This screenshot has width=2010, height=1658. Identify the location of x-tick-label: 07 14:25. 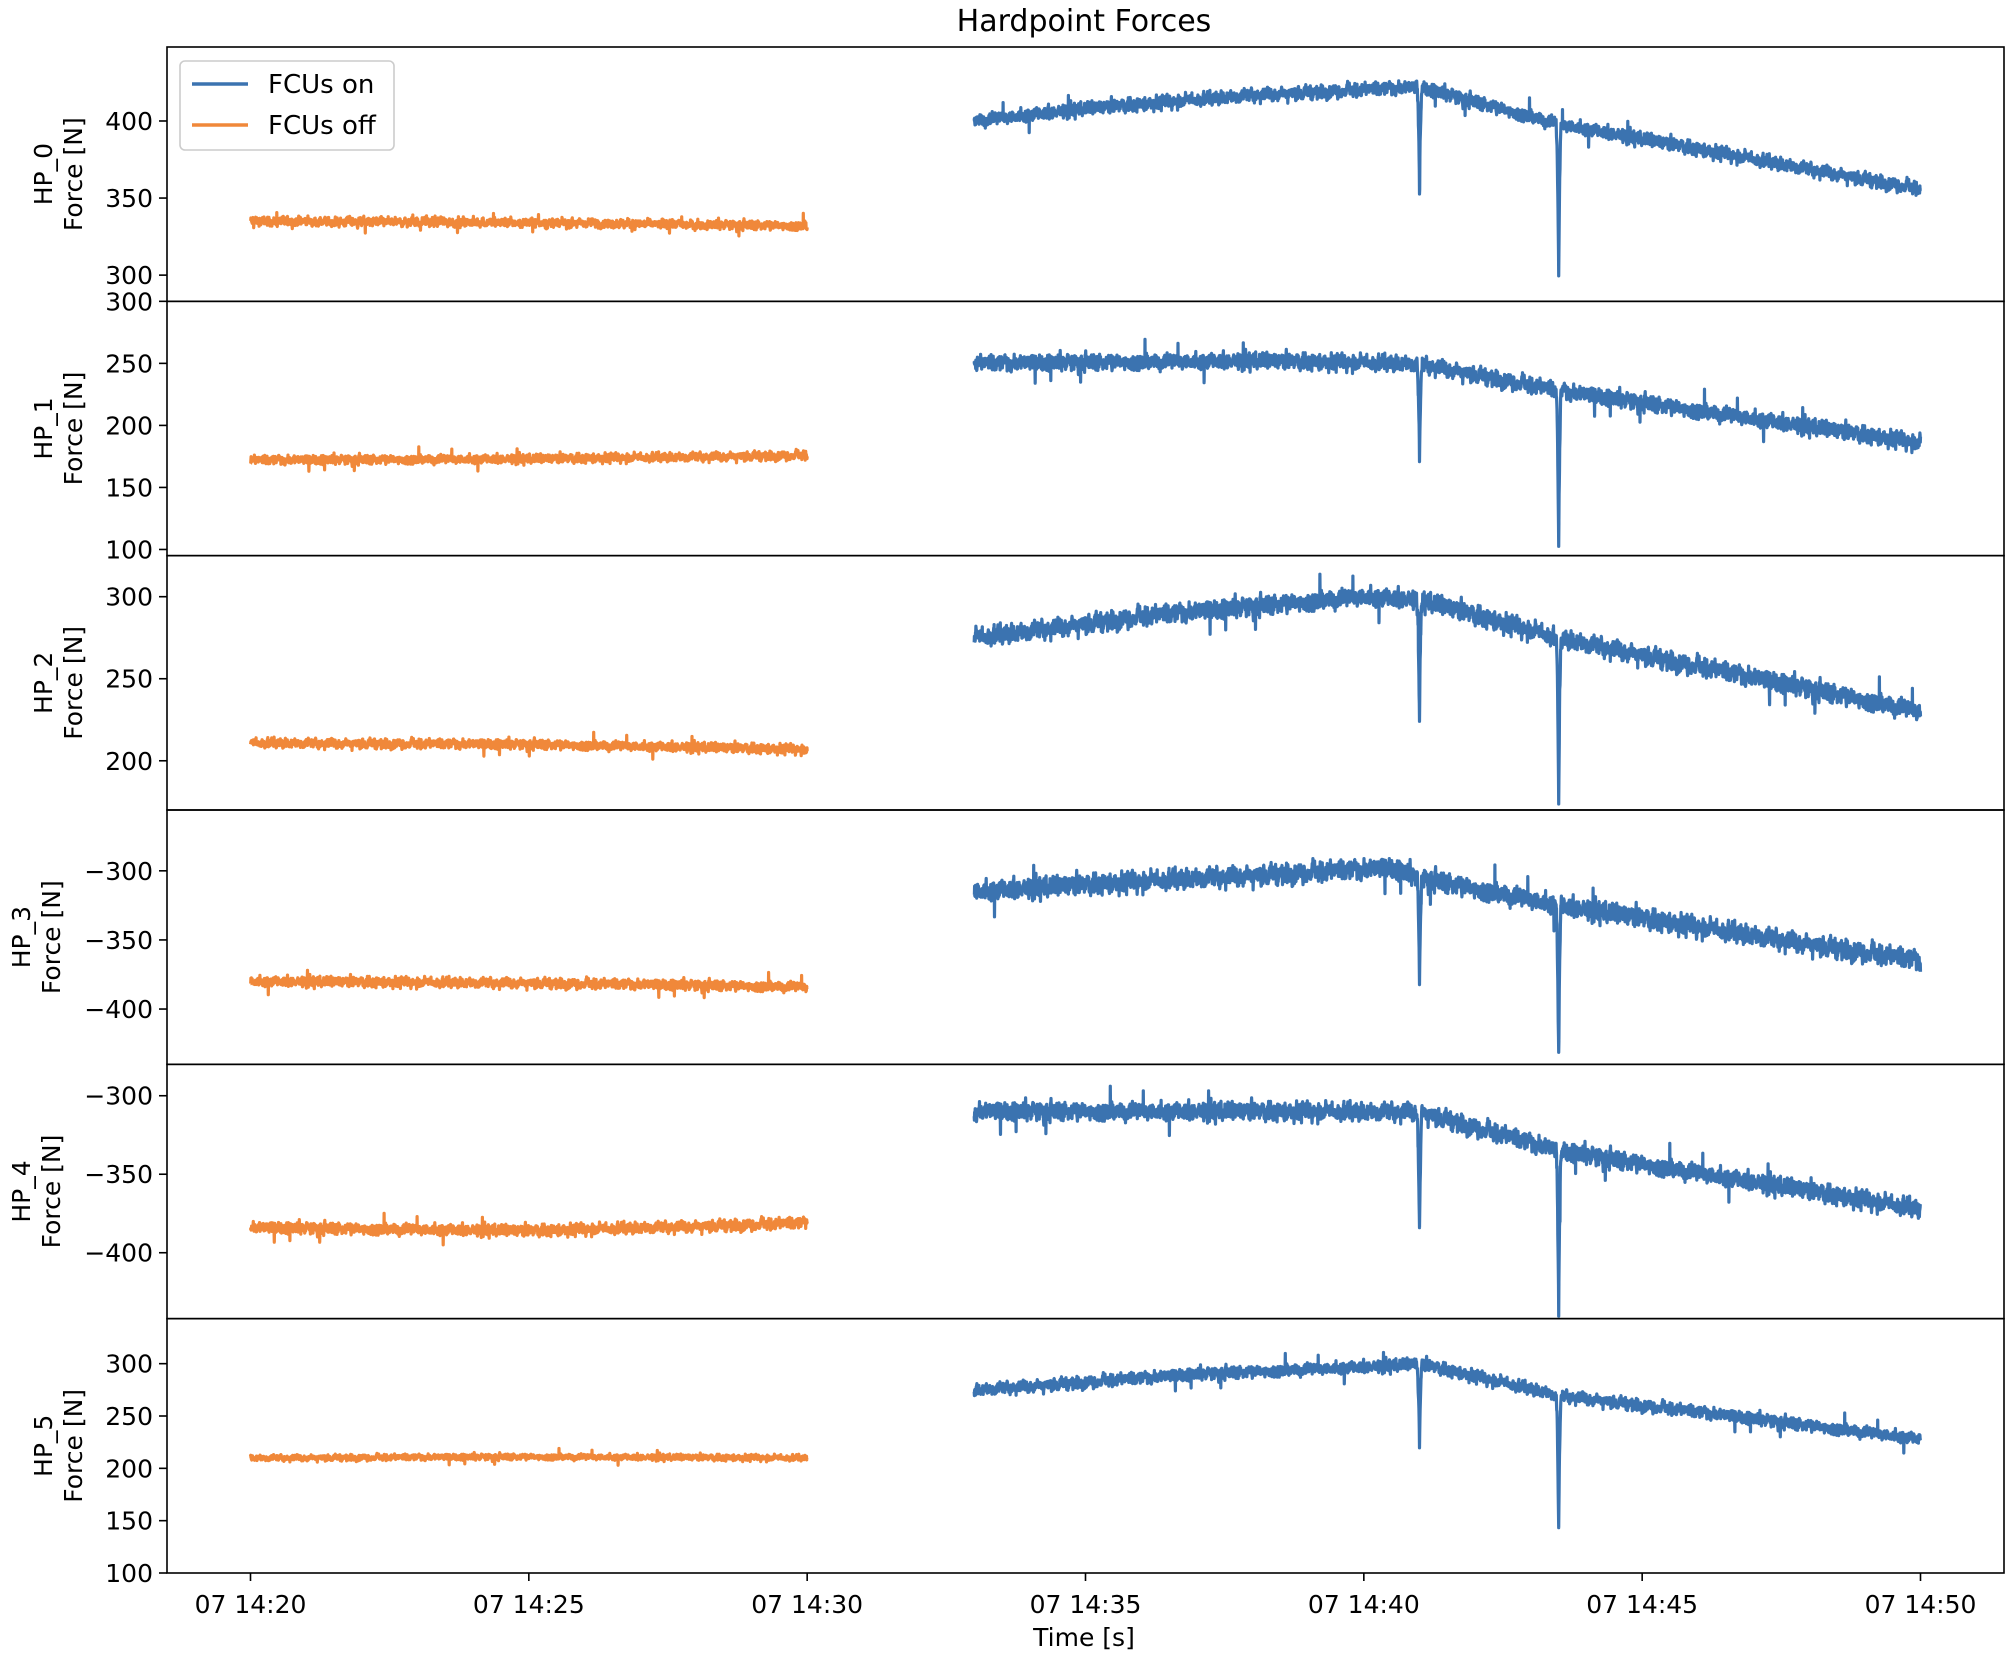
(529, 1604).